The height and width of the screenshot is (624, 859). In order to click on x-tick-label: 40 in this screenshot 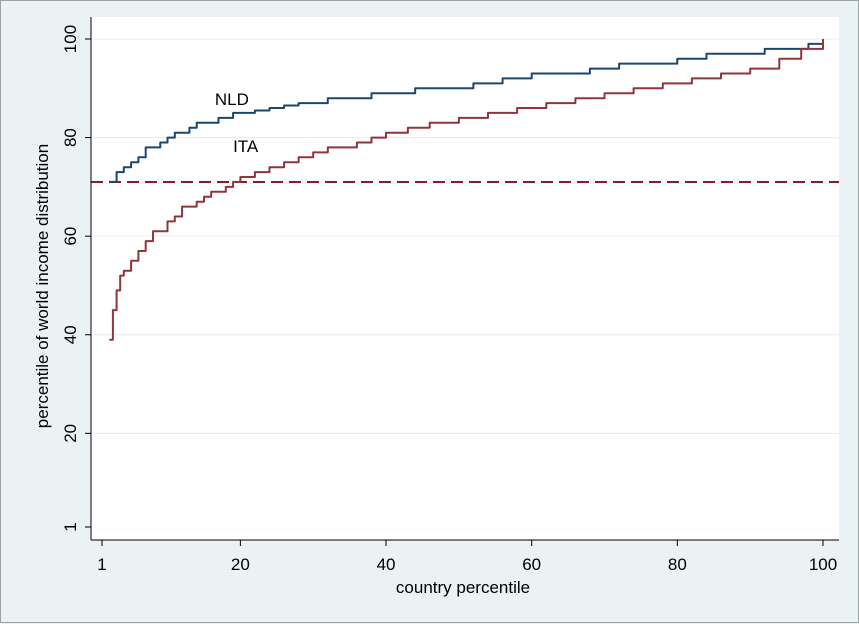, I will do `click(386, 564)`.